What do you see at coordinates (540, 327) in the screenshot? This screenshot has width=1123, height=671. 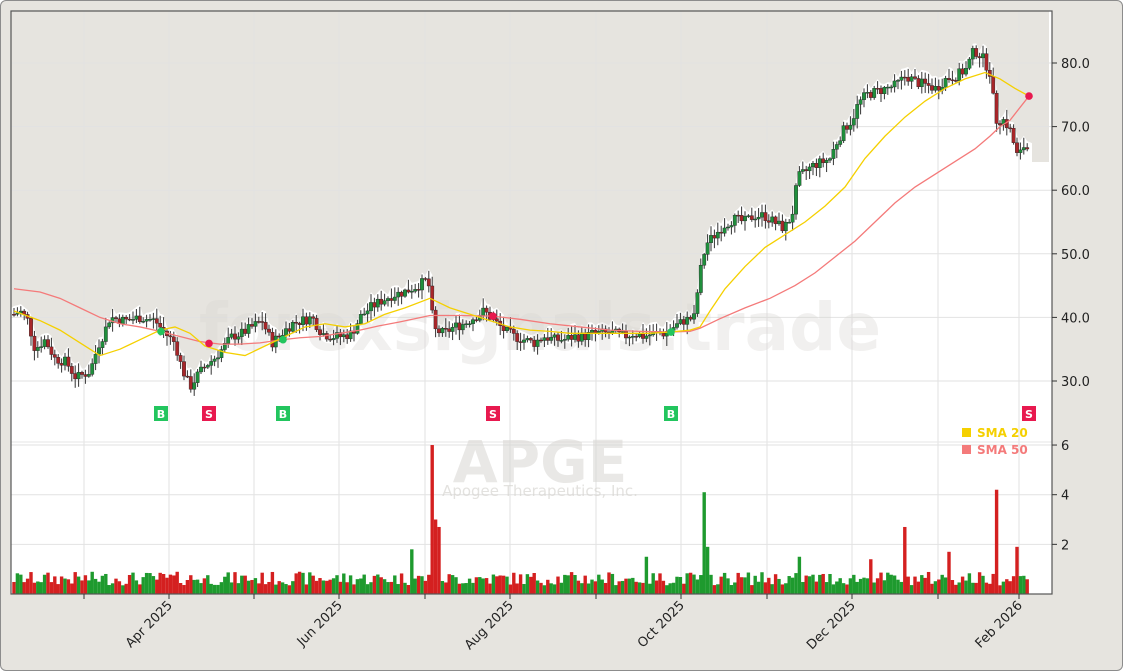 I see `watermark-site: forexsignals.trade` at bounding box center [540, 327].